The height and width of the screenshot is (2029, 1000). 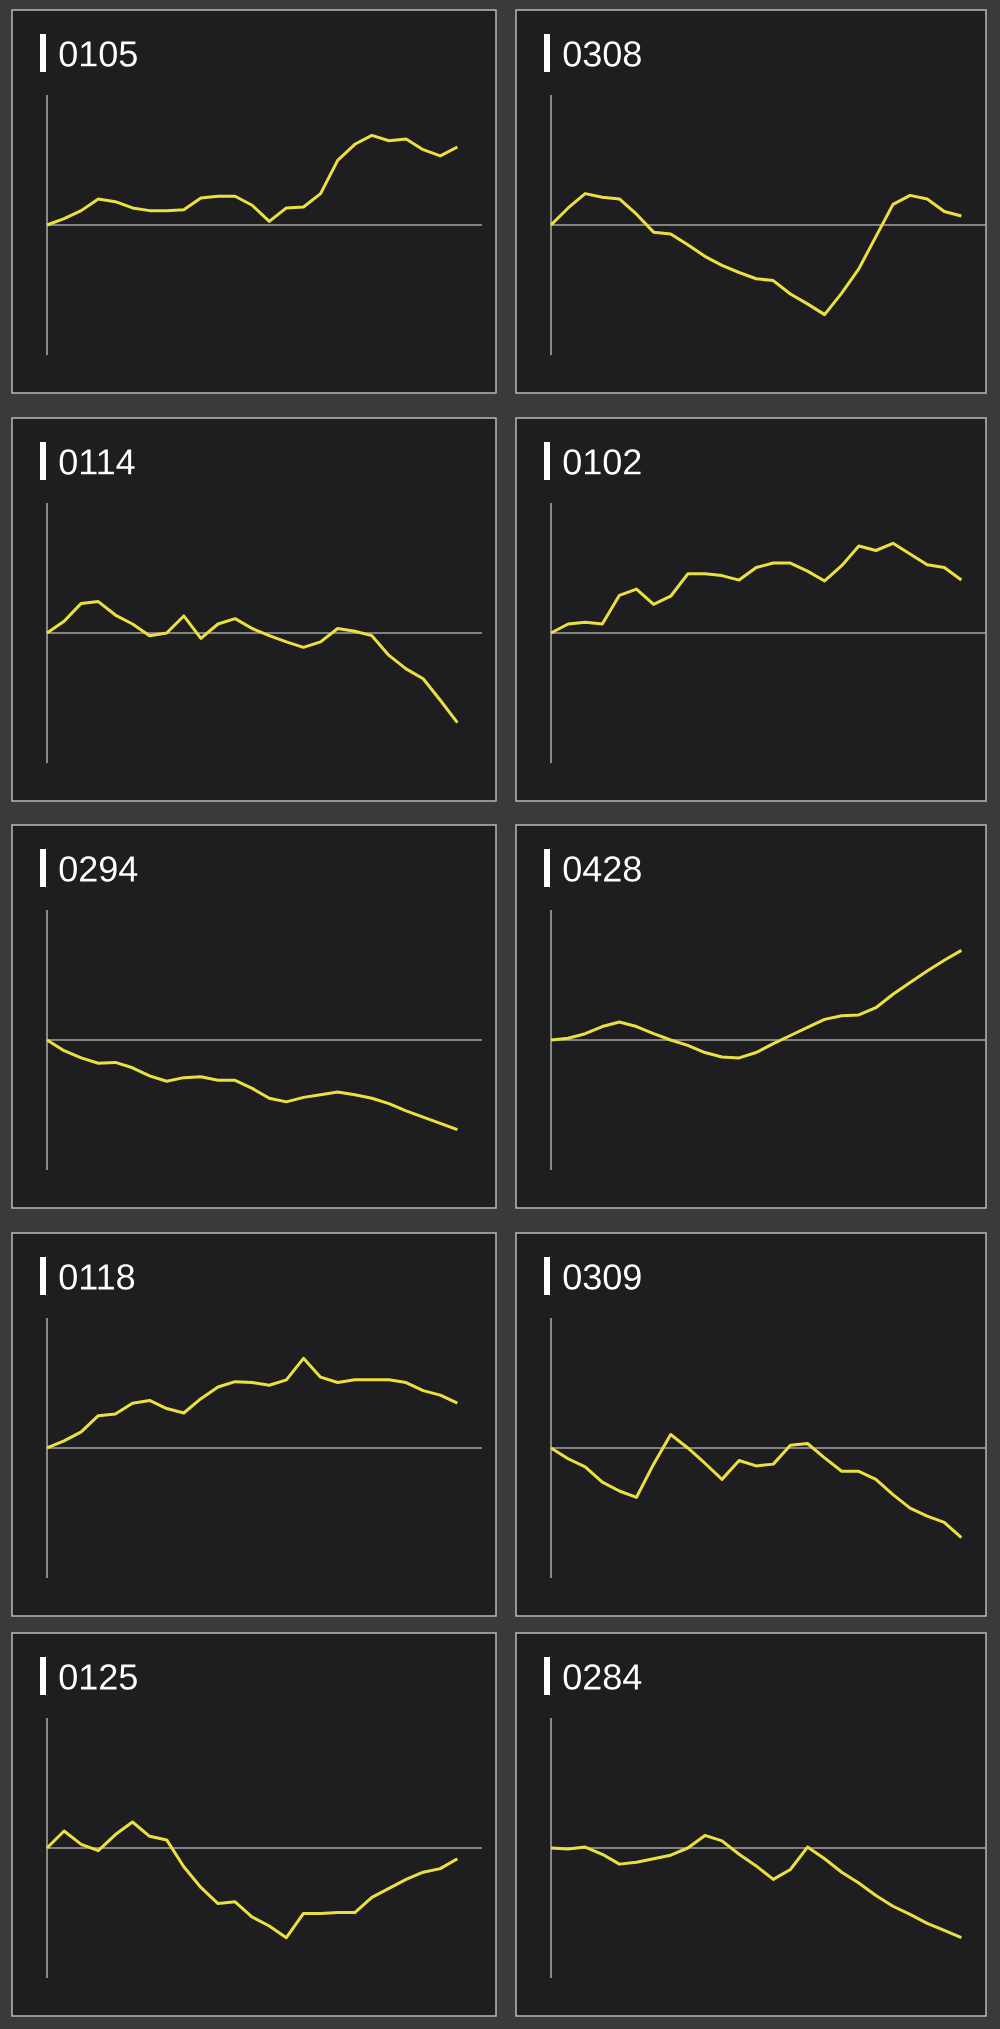 What do you see at coordinates (98, 869) in the screenshot?
I see `chart-title: 0294` at bounding box center [98, 869].